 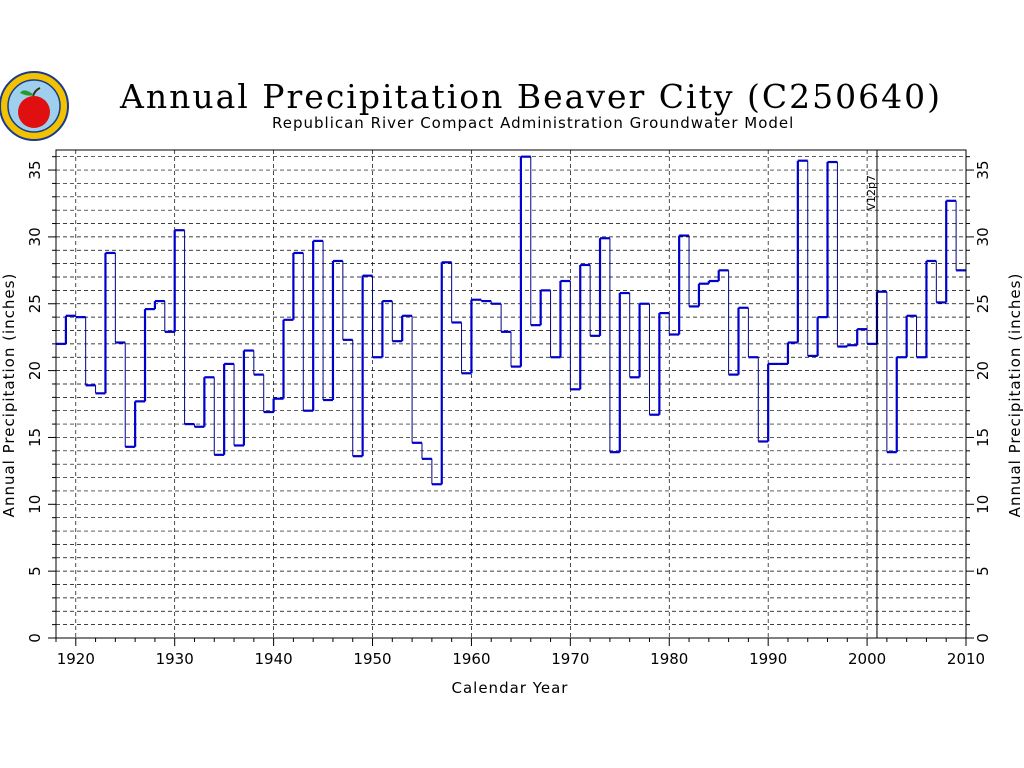 What do you see at coordinates (34, 106) in the screenshot?
I see `logo` at bounding box center [34, 106].